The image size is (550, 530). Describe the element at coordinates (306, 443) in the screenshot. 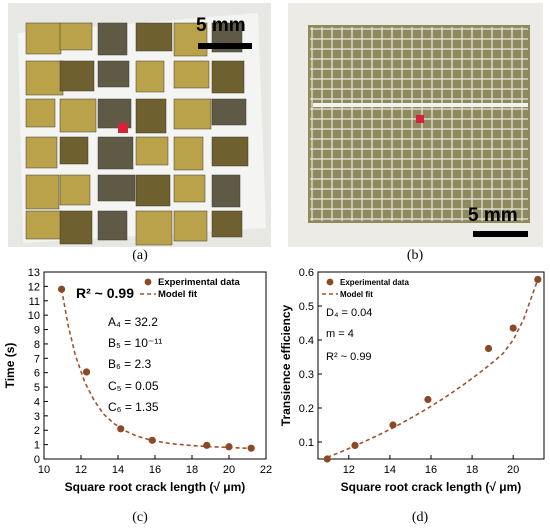

I see `y-tick-label: 0.1` at that location.